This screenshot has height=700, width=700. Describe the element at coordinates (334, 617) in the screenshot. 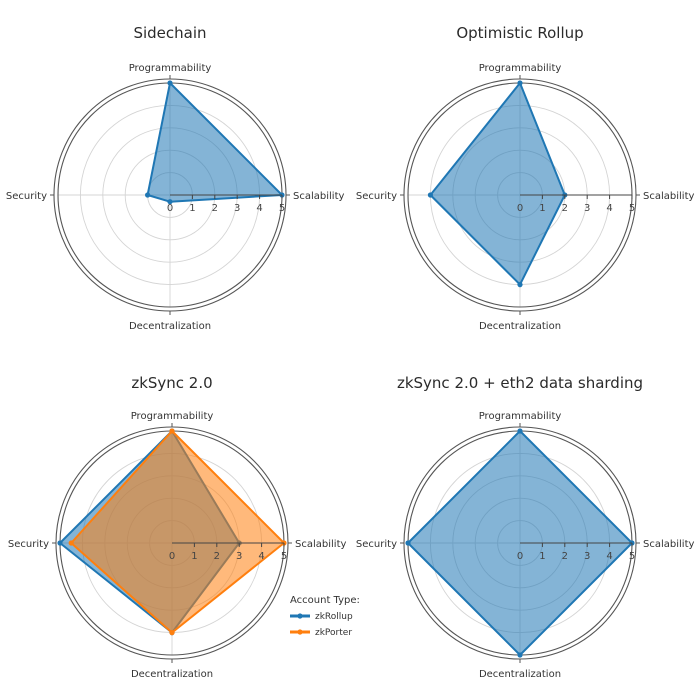

I see `legend-label-zkrollup: zkRollup` at that location.